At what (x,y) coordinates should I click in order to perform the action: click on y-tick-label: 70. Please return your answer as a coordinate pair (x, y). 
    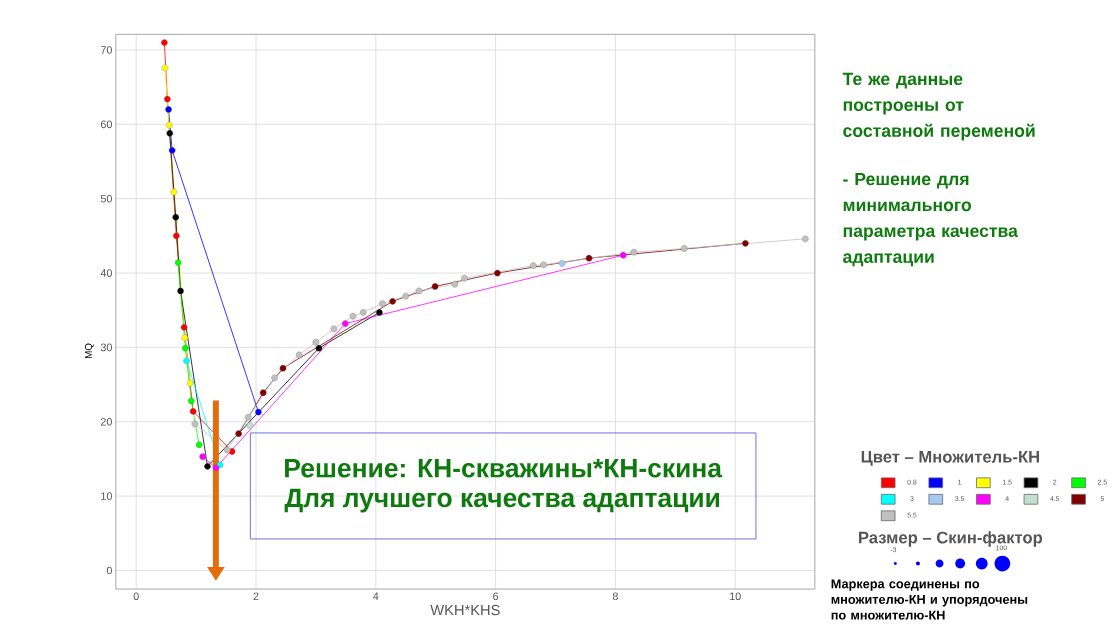
    Looking at the image, I should click on (106, 50).